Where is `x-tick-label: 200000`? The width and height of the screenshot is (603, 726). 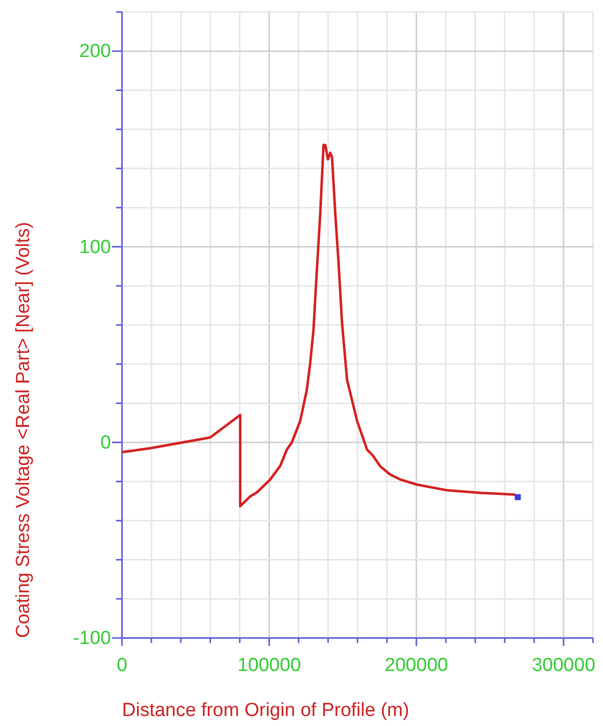
x-tick-label: 200000 is located at coordinates (416, 665).